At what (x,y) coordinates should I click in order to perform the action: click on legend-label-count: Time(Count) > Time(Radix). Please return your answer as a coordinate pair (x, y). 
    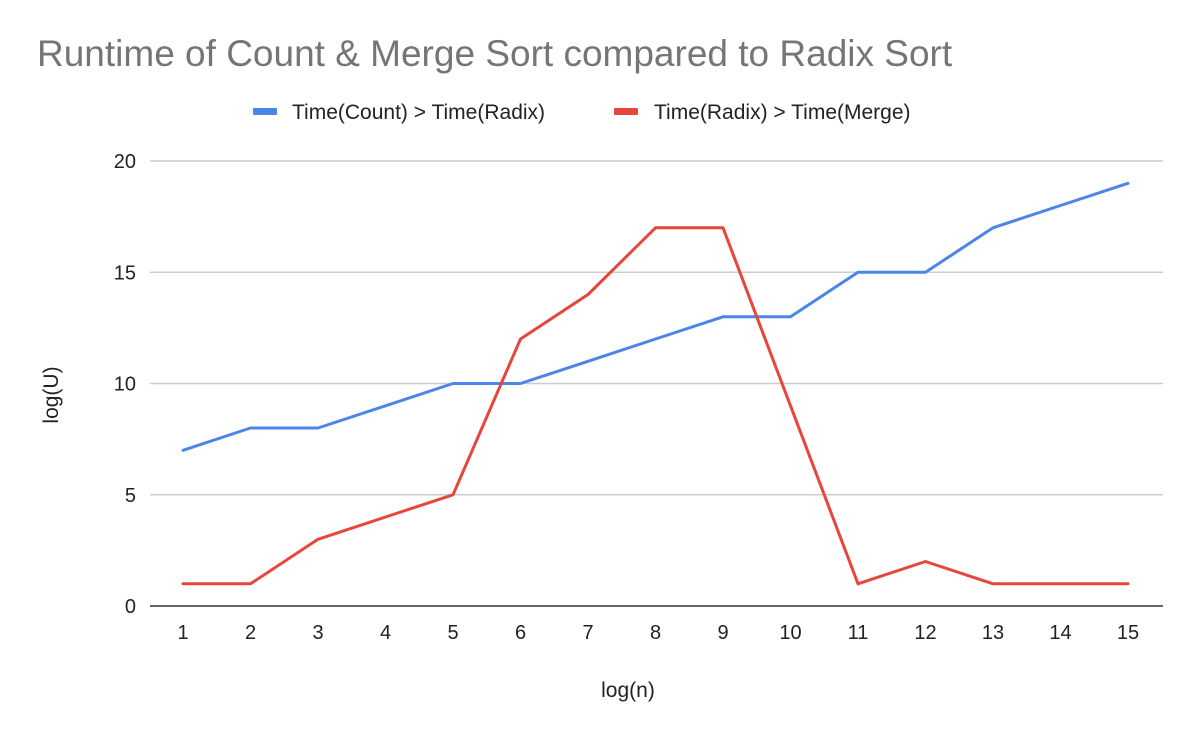
    Looking at the image, I should click on (418, 112).